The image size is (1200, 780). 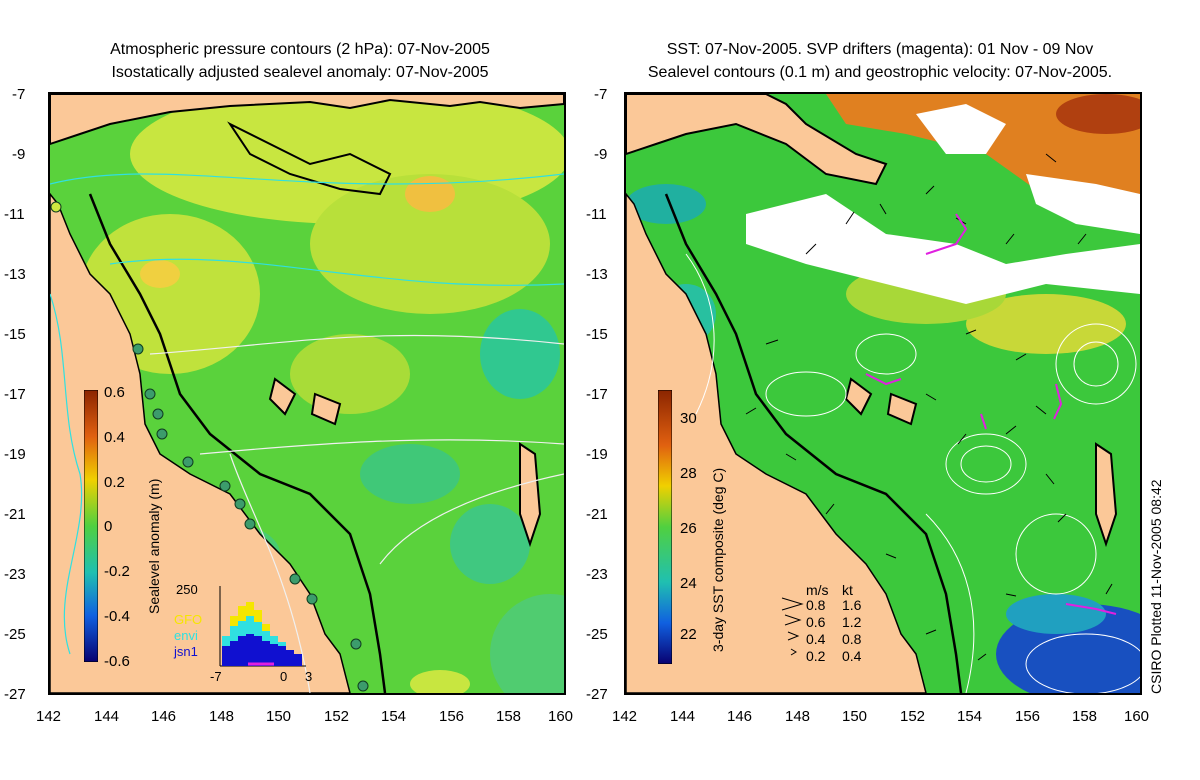 I want to click on velocity-legend-row: 0.6, so click(x=815, y=622).